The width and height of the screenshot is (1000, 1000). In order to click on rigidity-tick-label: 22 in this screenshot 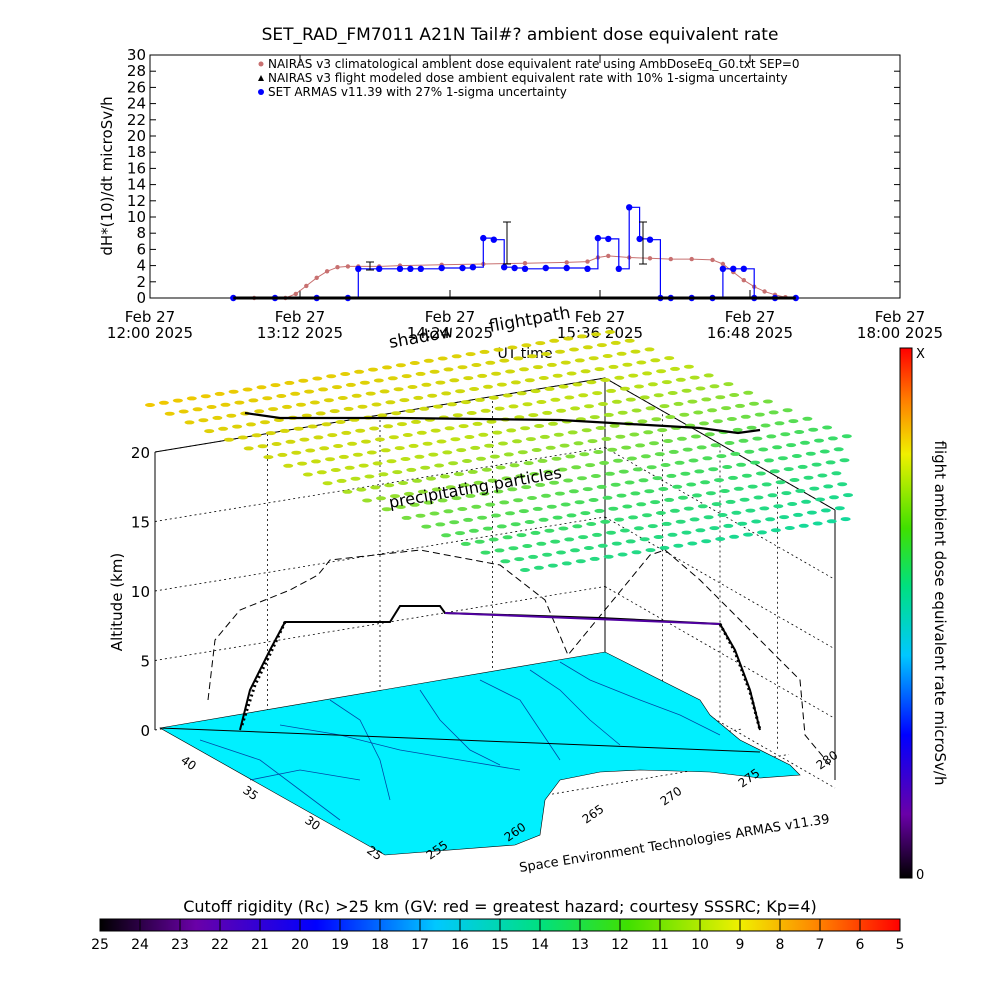, I will do `click(220, 945)`.